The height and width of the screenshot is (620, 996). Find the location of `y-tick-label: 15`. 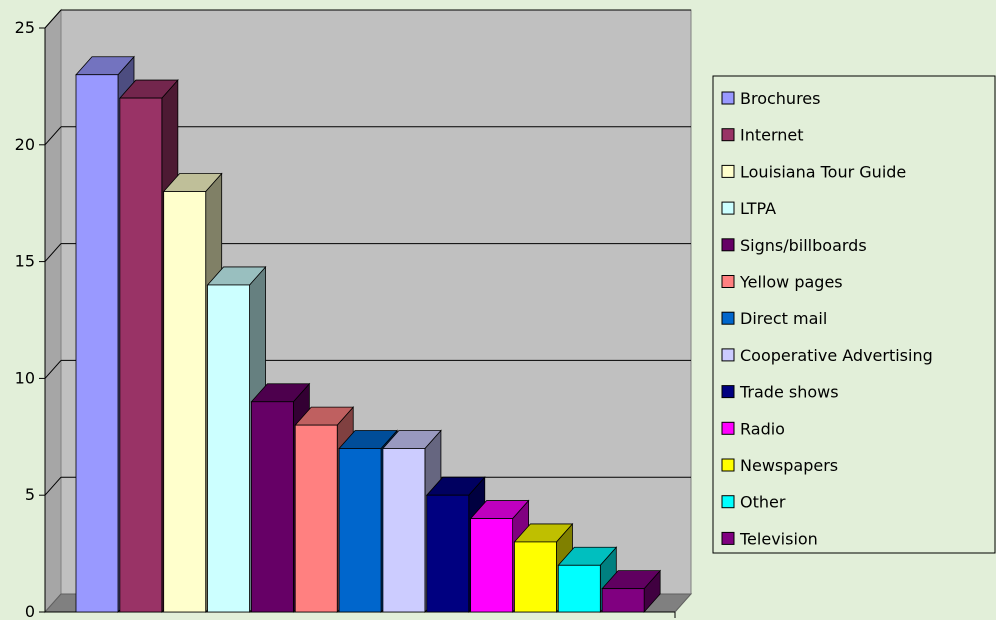

y-tick-label: 15 is located at coordinates (25, 261).